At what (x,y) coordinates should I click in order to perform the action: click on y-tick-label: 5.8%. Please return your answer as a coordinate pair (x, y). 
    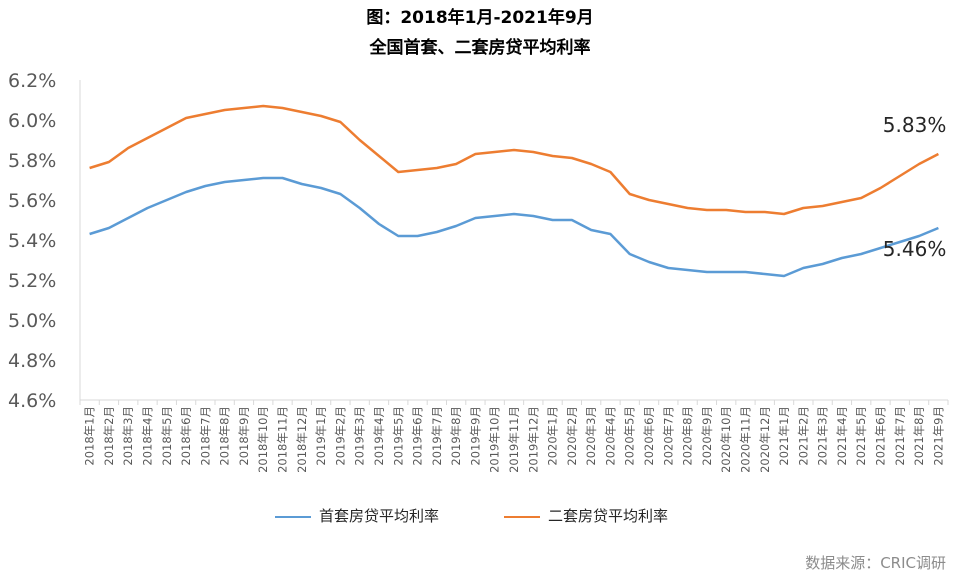
    Looking at the image, I should click on (32, 161).